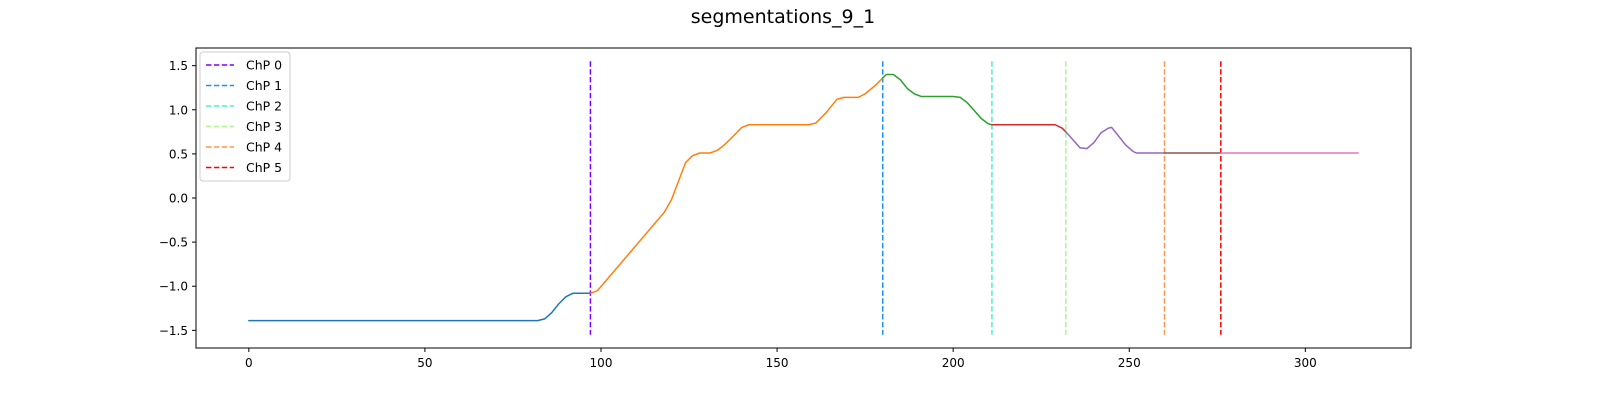  Describe the element at coordinates (178, 154) in the screenshot. I see `y-tick-label-4: 0.5` at that location.